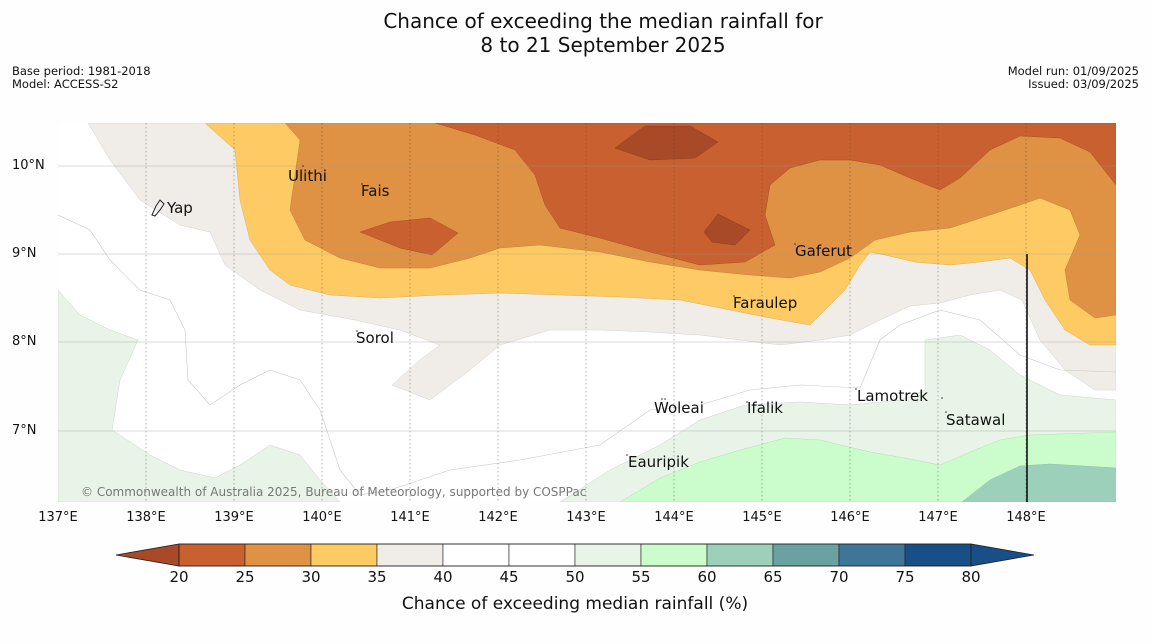 The image size is (1150, 644). I want to click on lon-label-140e: 140°E, so click(322, 517).